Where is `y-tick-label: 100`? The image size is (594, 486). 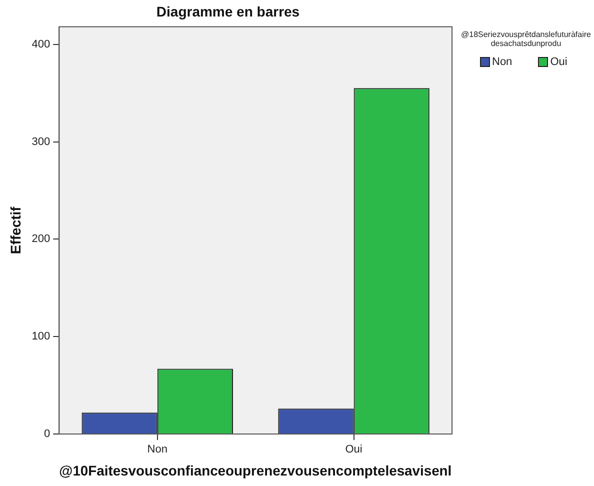
y-tick-label: 100 is located at coordinates (41, 336).